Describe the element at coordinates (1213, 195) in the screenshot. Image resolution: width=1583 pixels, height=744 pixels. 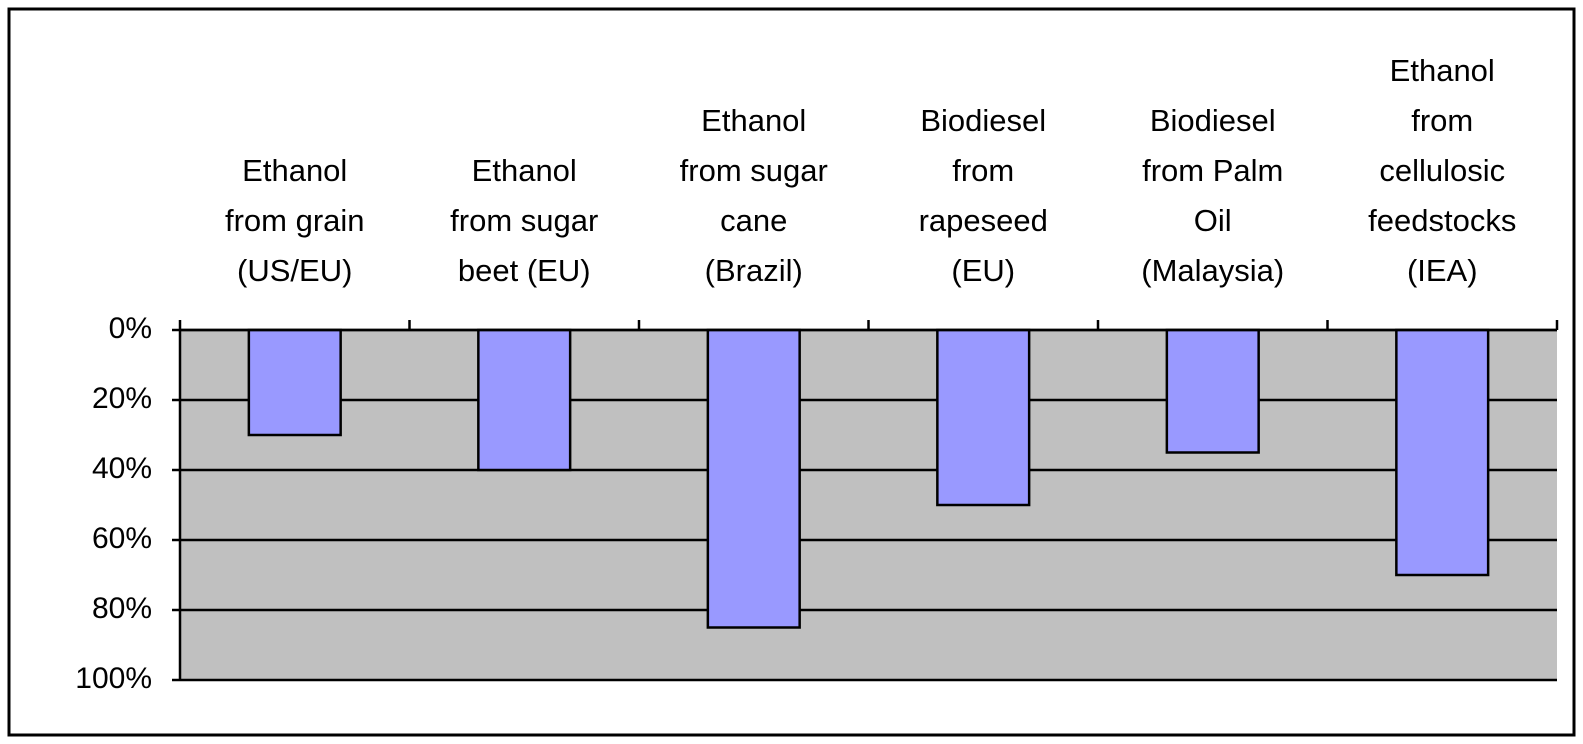
I see `x-tick-label: Biodiesel from Palm Oil (Malaysia)` at that location.